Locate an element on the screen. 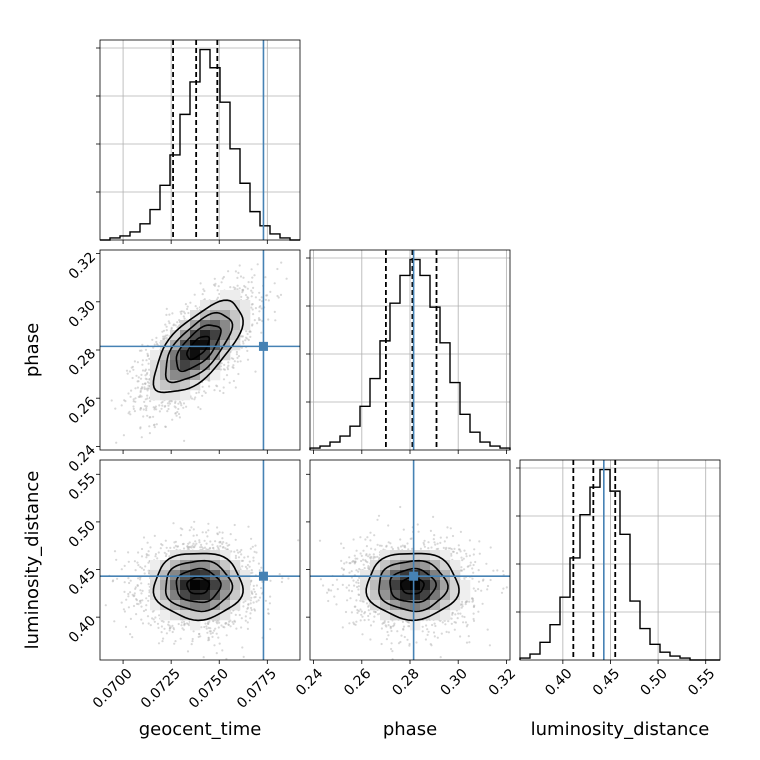 This screenshot has height=760, width=760. tick-label-geocent_time: 0.0750 is located at coordinates (209, 689).